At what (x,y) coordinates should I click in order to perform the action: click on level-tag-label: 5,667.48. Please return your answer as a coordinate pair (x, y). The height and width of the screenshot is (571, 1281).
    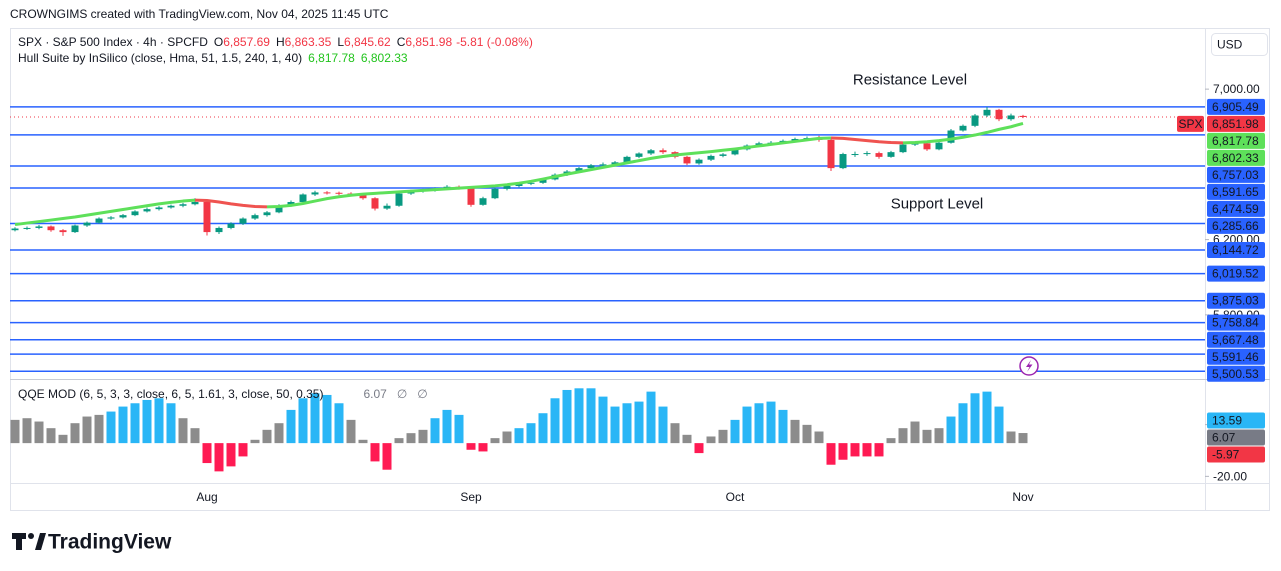
    Looking at the image, I should click on (1235, 340).